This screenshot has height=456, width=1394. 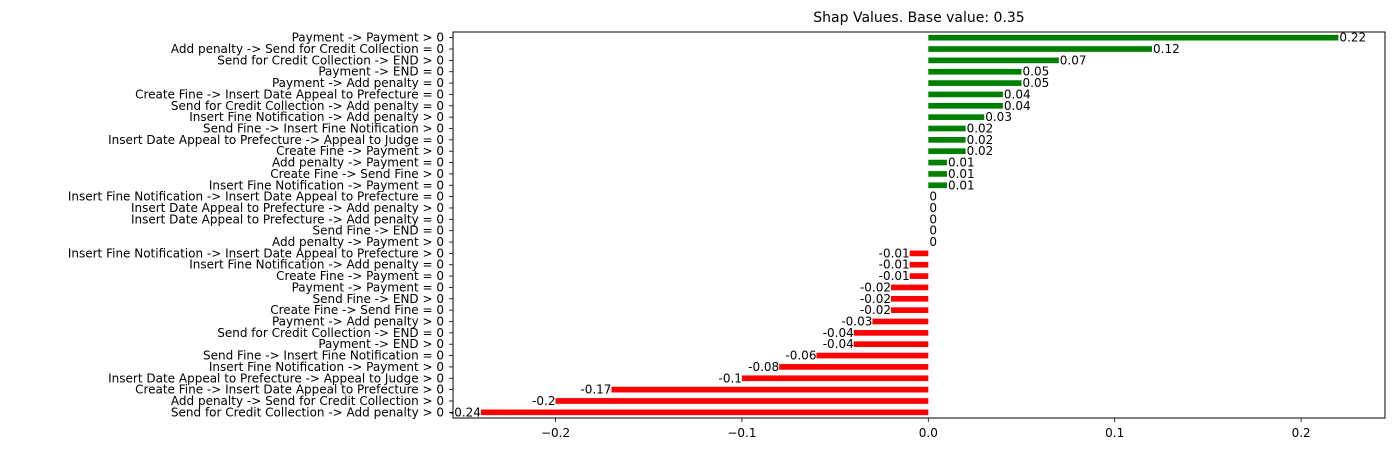 I want to click on x-tick-label: −0.1, so click(x=741, y=433).